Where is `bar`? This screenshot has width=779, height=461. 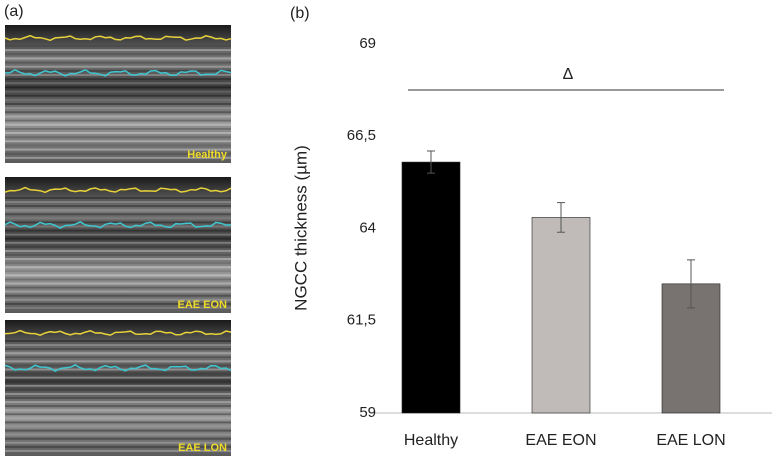 bar is located at coordinates (431, 287).